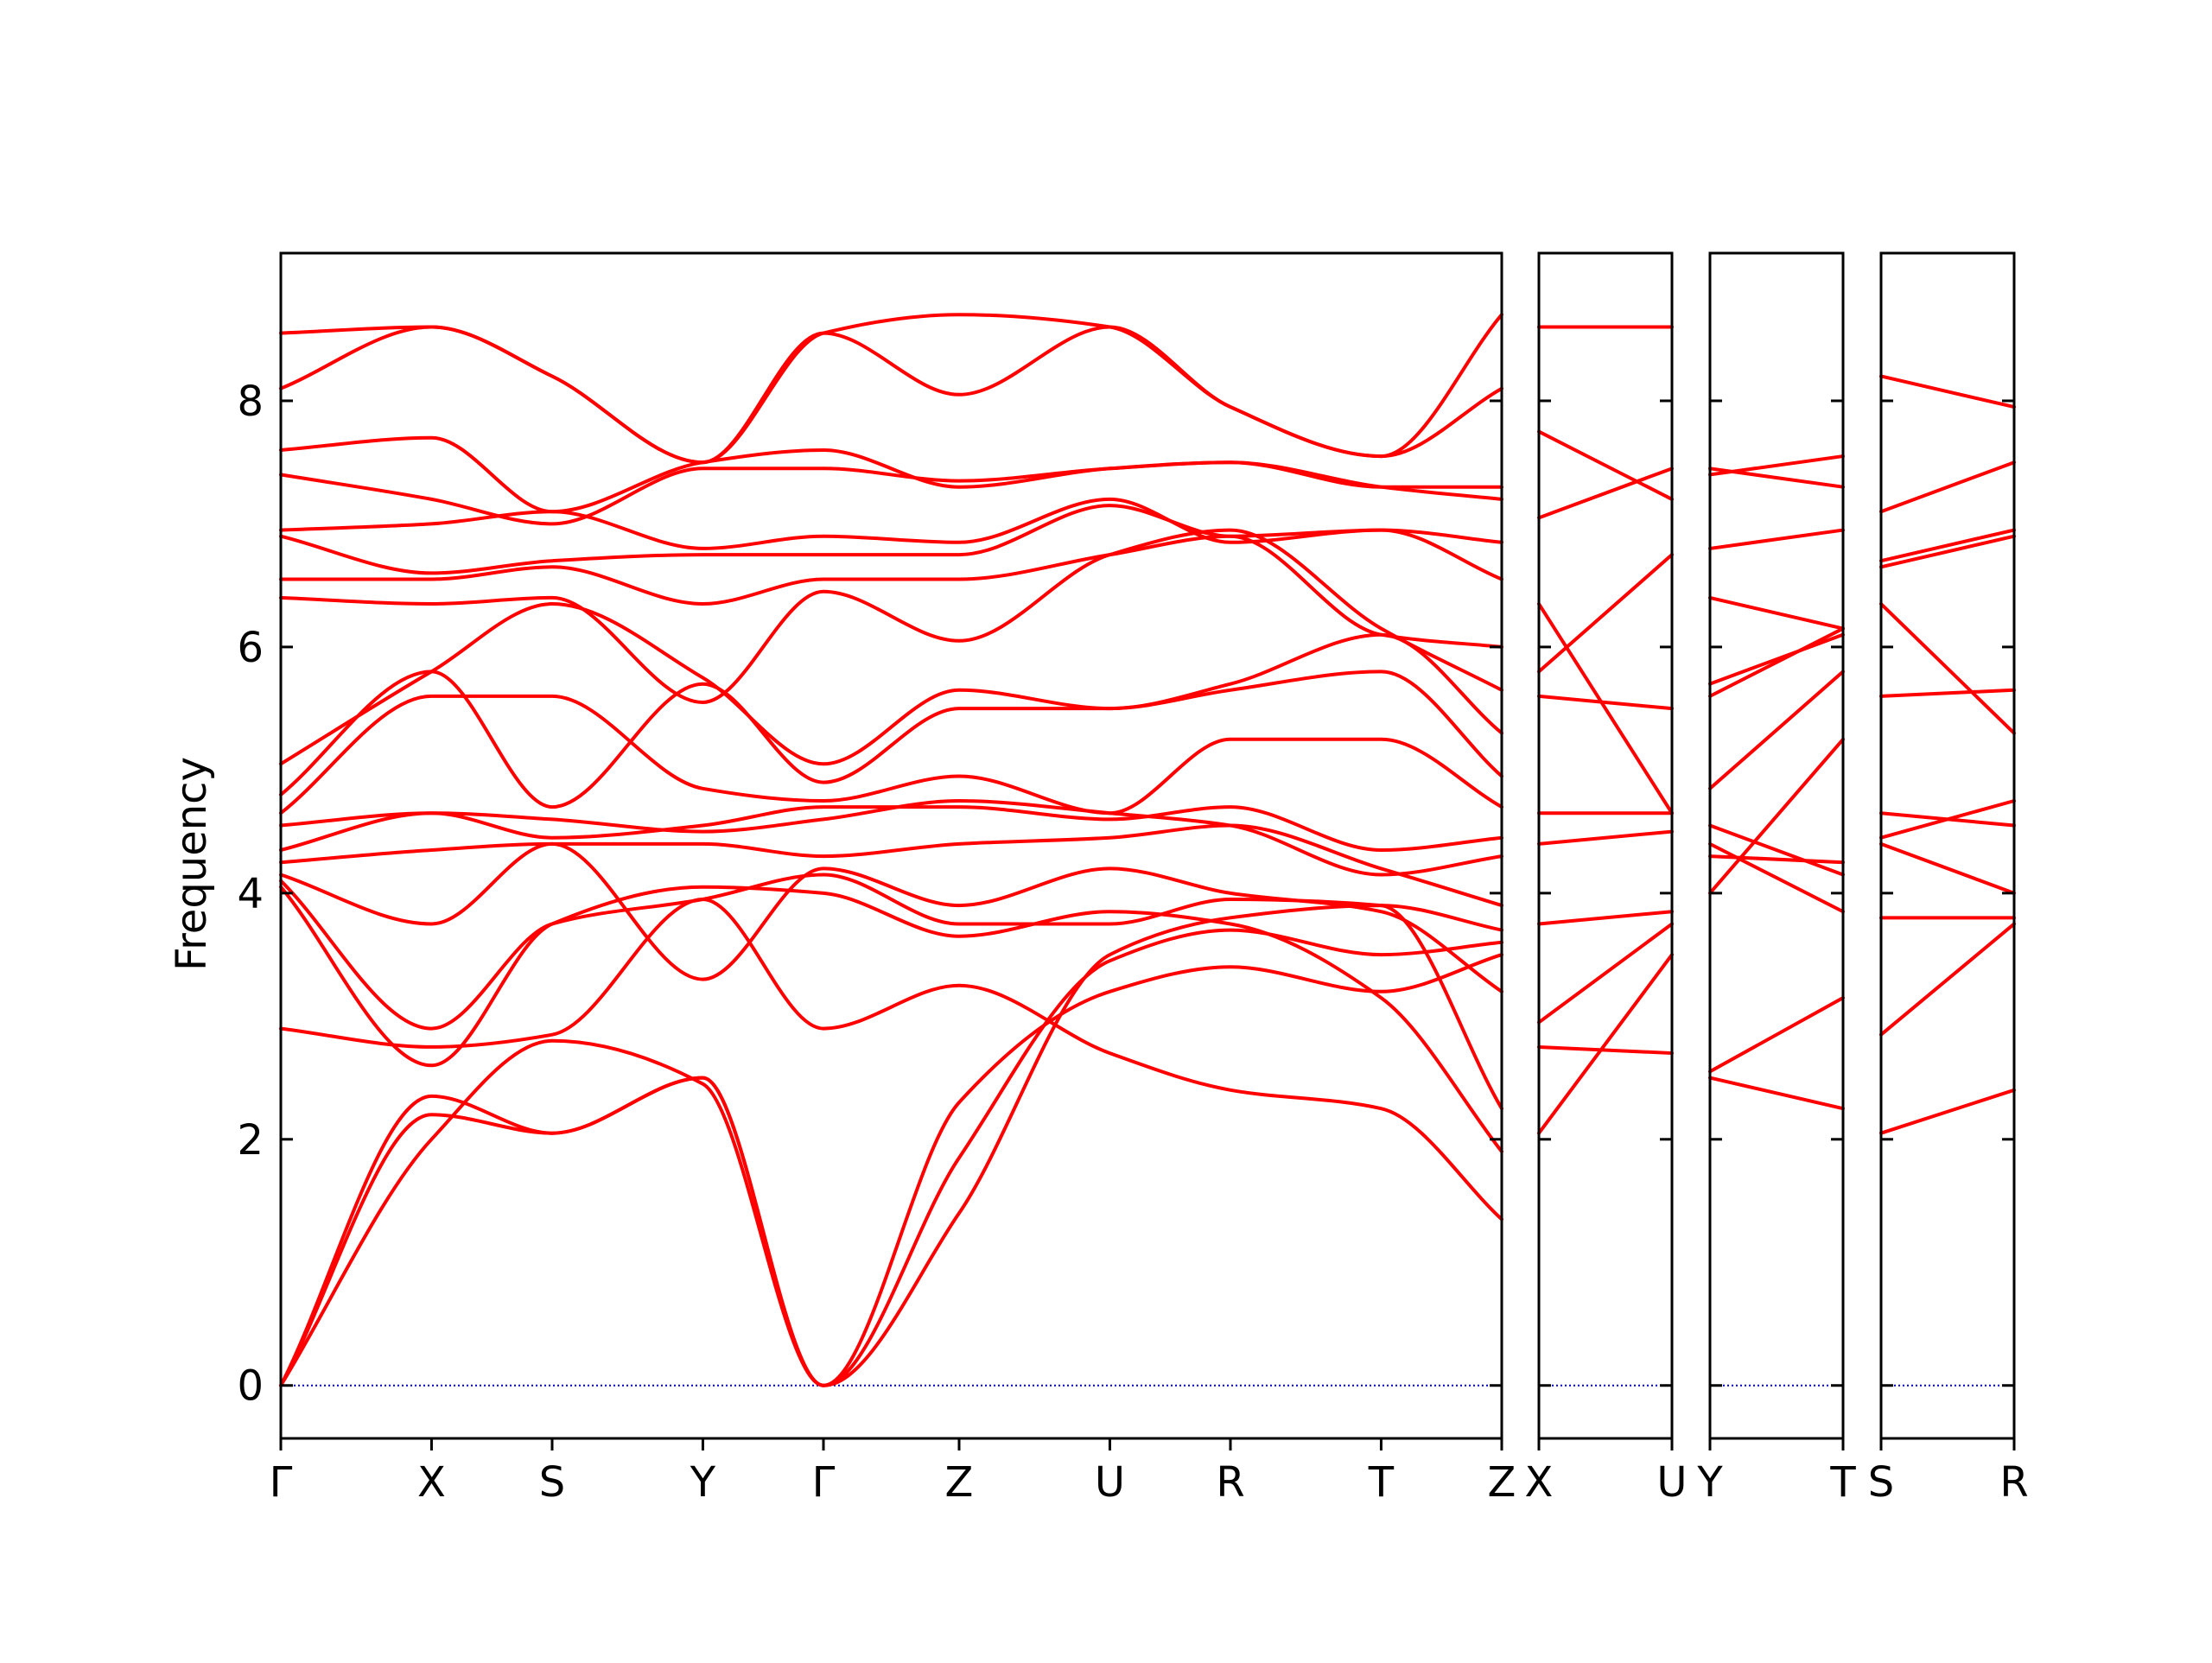  Describe the element at coordinates (250, 894) in the screenshot. I see `y-tick-label: 4` at that location.